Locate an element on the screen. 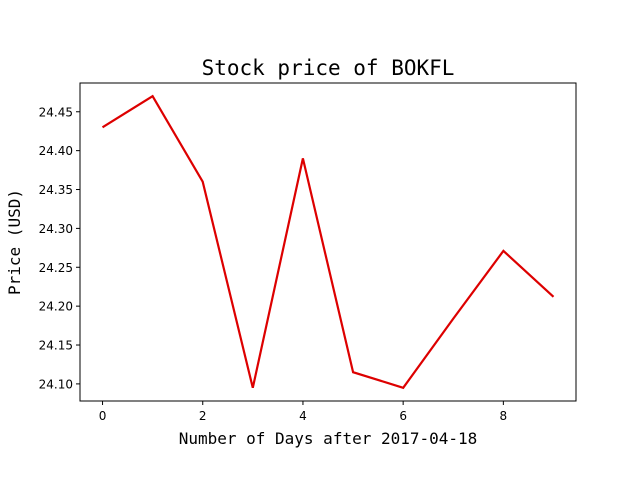  x-axis-label: Number of Days after 2017-04-18 is located at coordinates (328, 438).